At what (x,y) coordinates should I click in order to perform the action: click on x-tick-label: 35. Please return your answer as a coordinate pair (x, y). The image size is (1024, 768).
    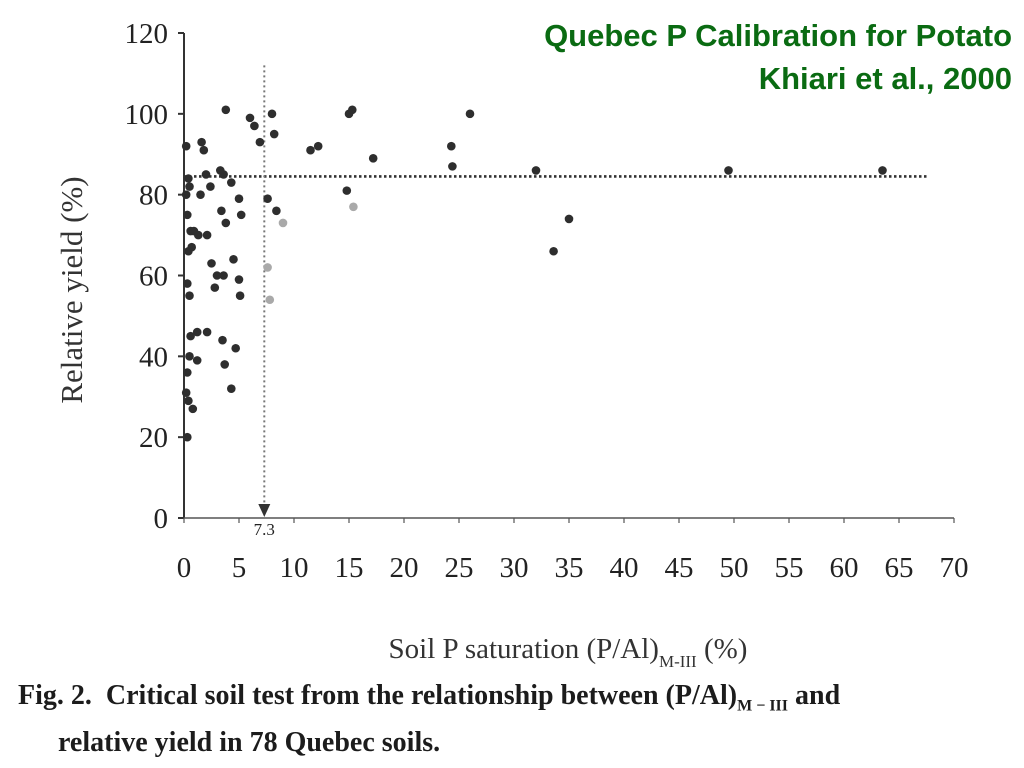
    Looking at the image, I should click on (569, 568).